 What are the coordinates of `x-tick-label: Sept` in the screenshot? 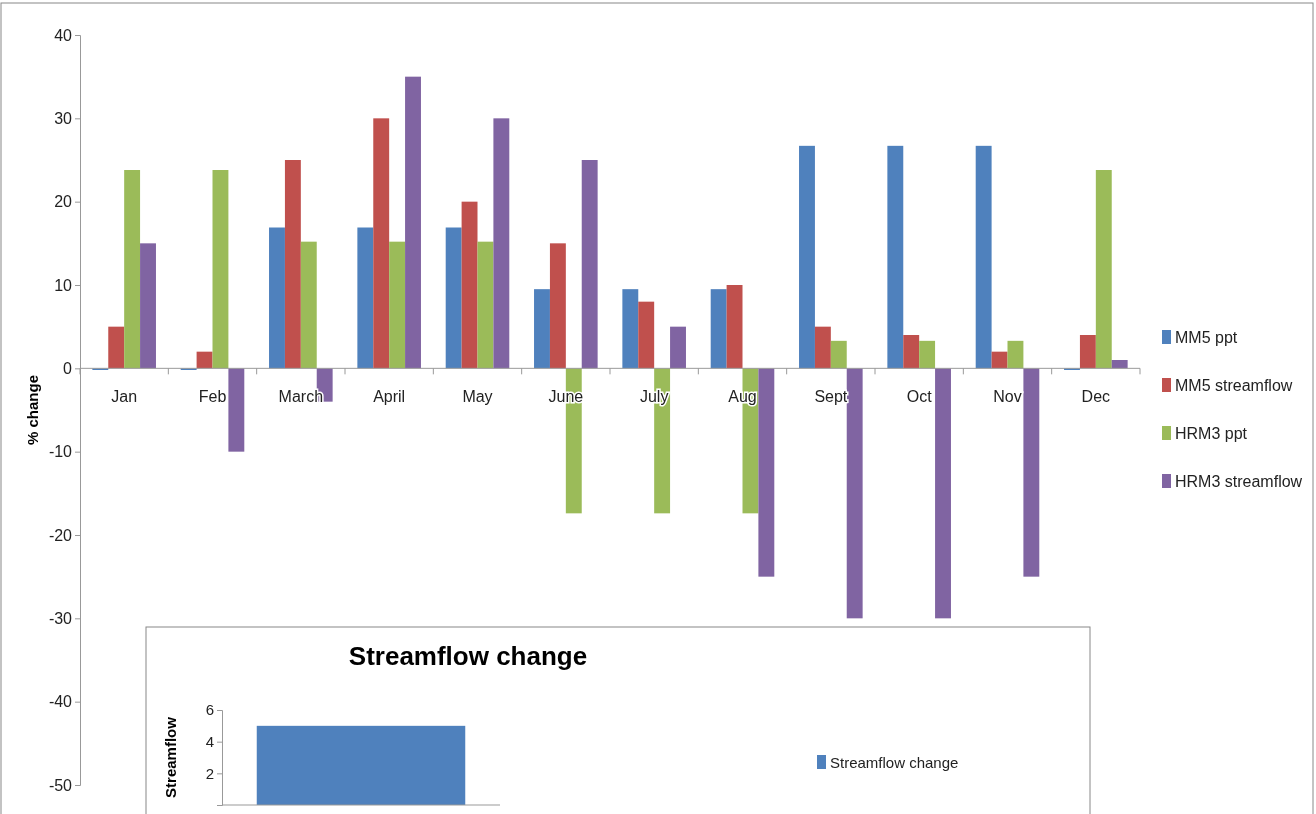 It's located at (831, 396).